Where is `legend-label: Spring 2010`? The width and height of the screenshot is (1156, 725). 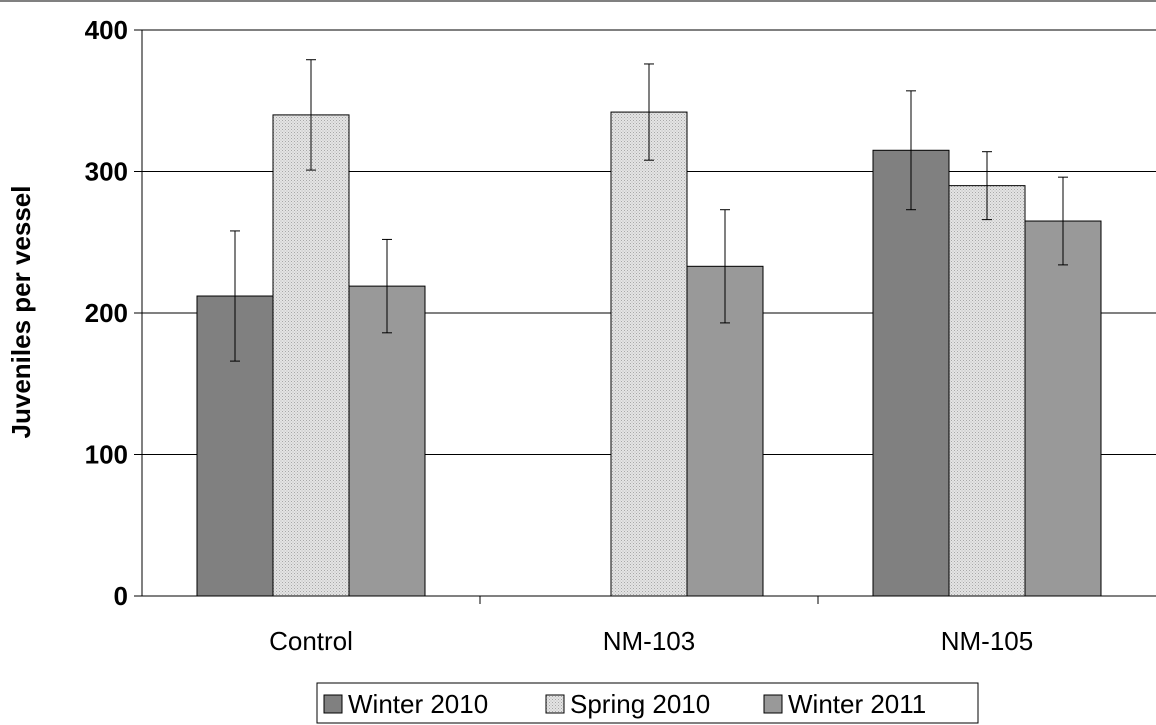
legend-label: Spring 2010 is located at coordinates (640, 704).